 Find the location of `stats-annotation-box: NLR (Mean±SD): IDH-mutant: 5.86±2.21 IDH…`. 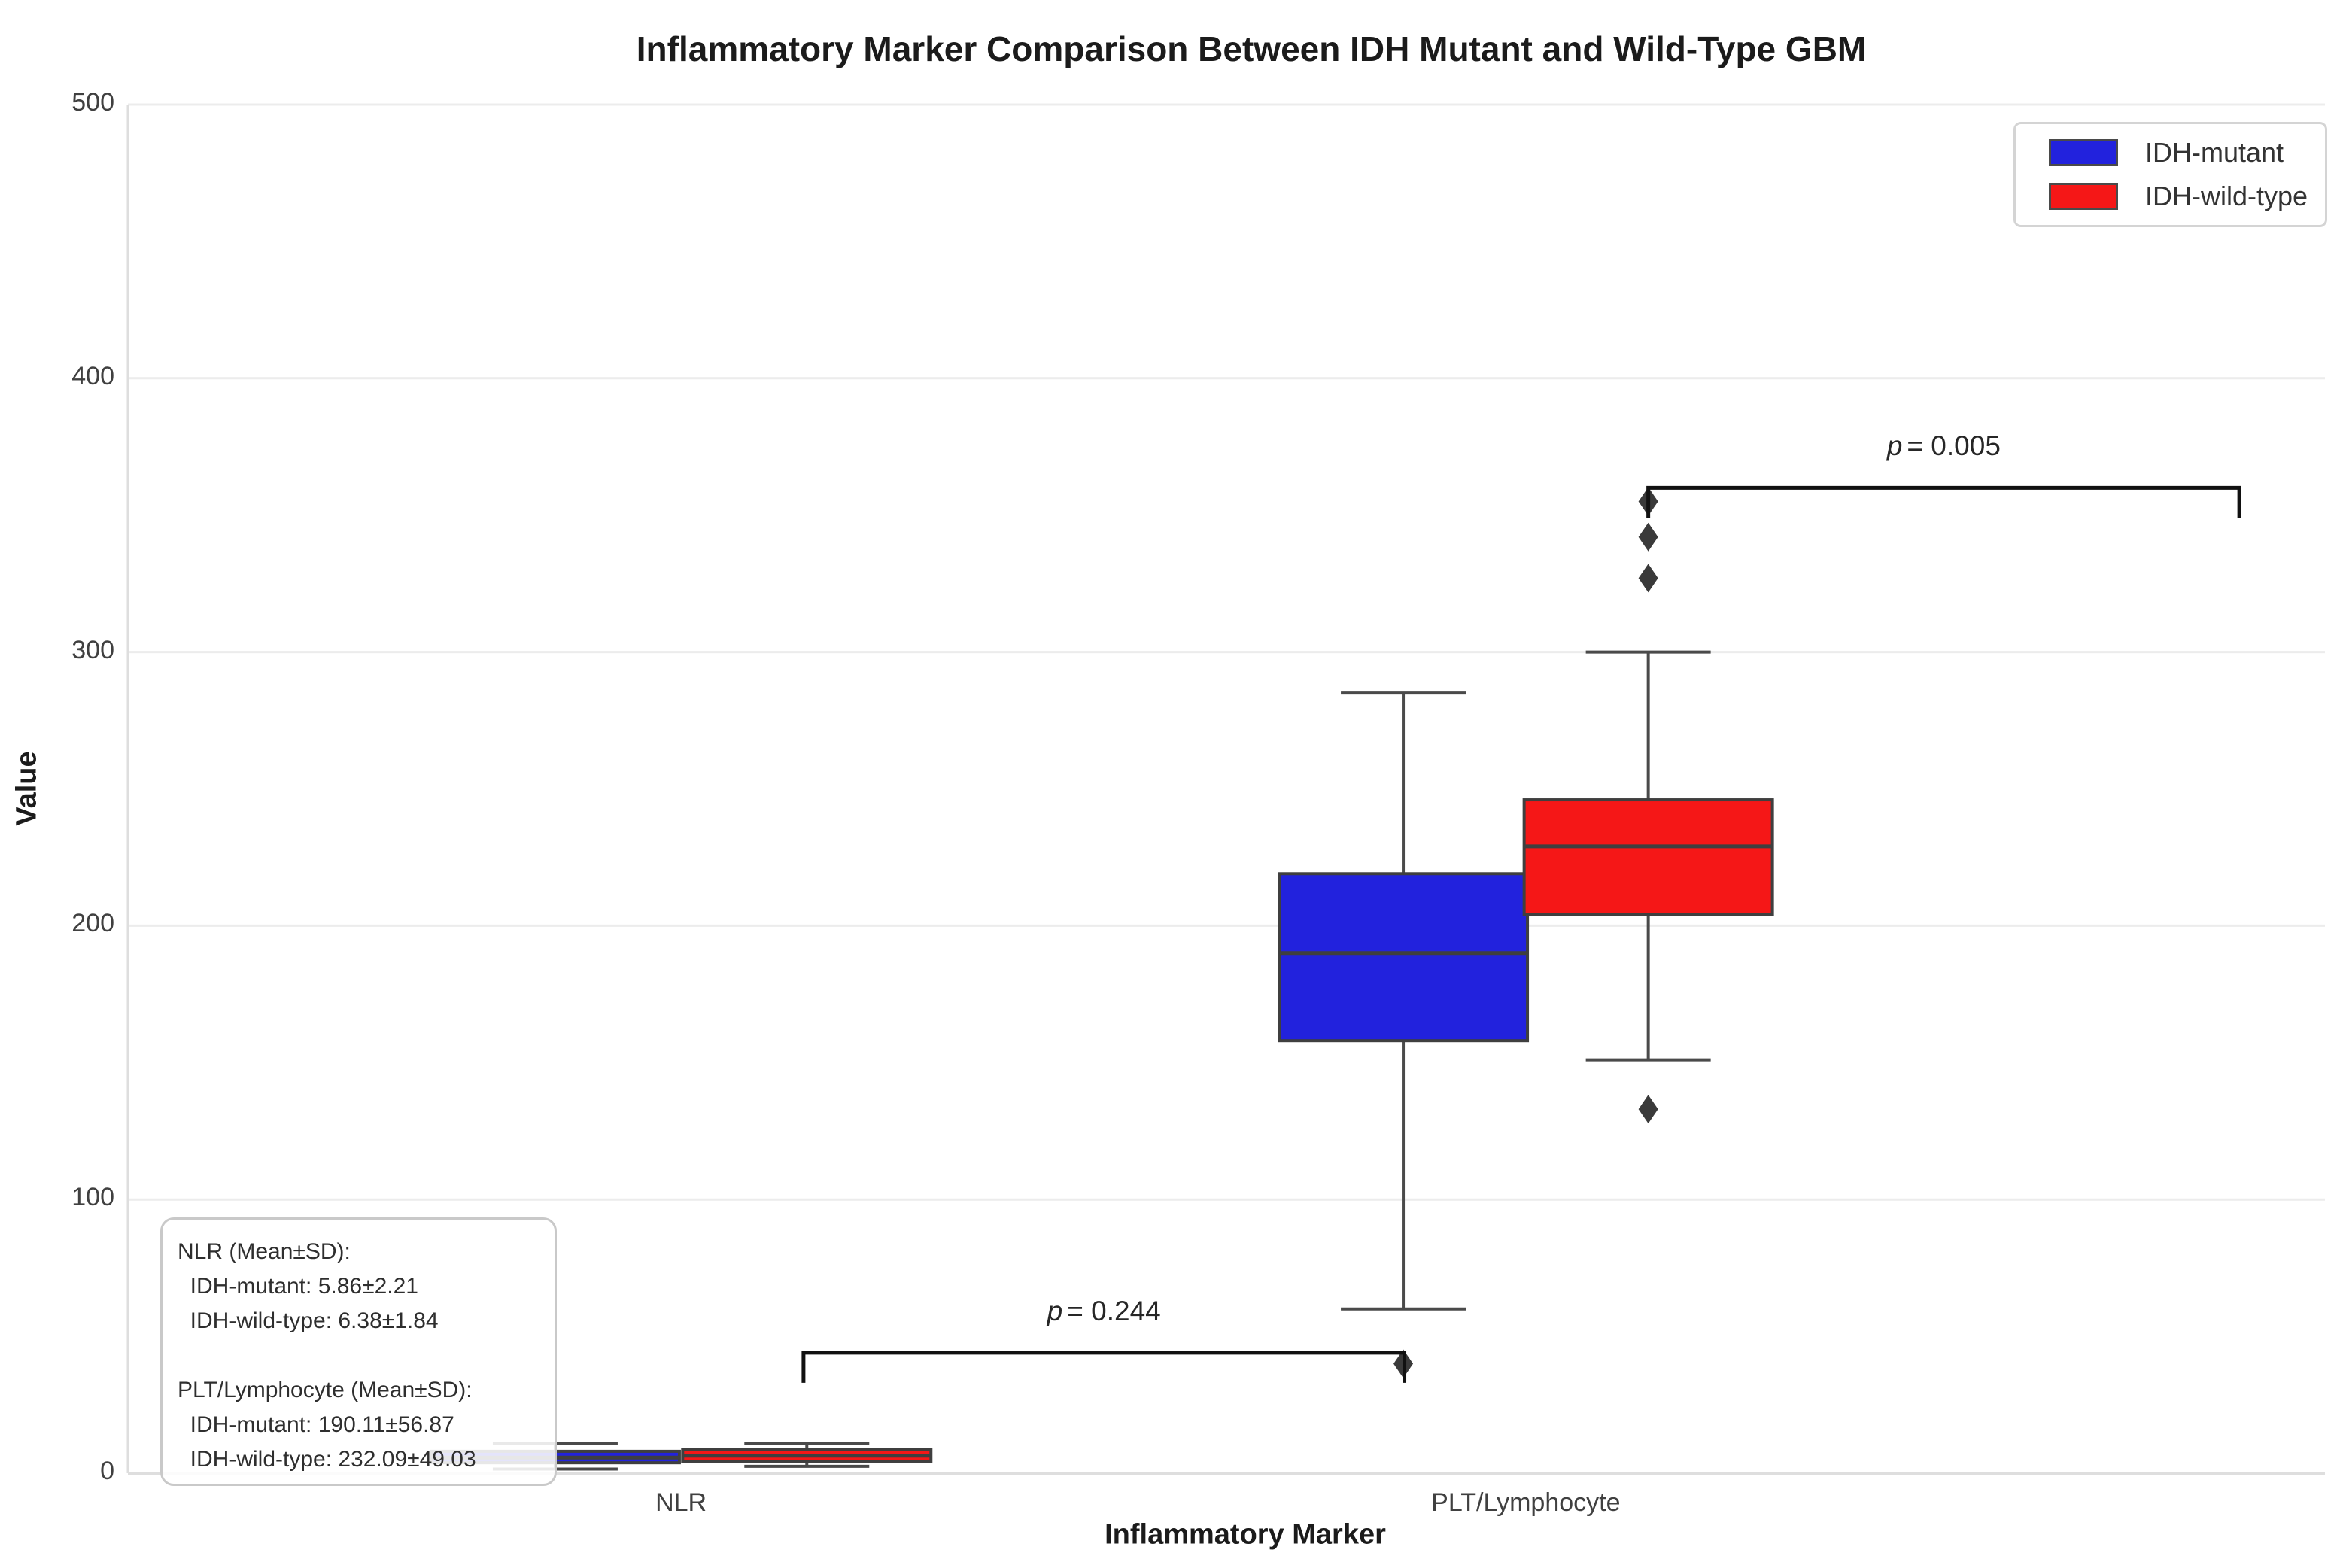

stats-annotation-box: NLR (Mean±SD): IDH-mutant: 5.86±2.21 IDH… is located at coordinates (358, 1351).